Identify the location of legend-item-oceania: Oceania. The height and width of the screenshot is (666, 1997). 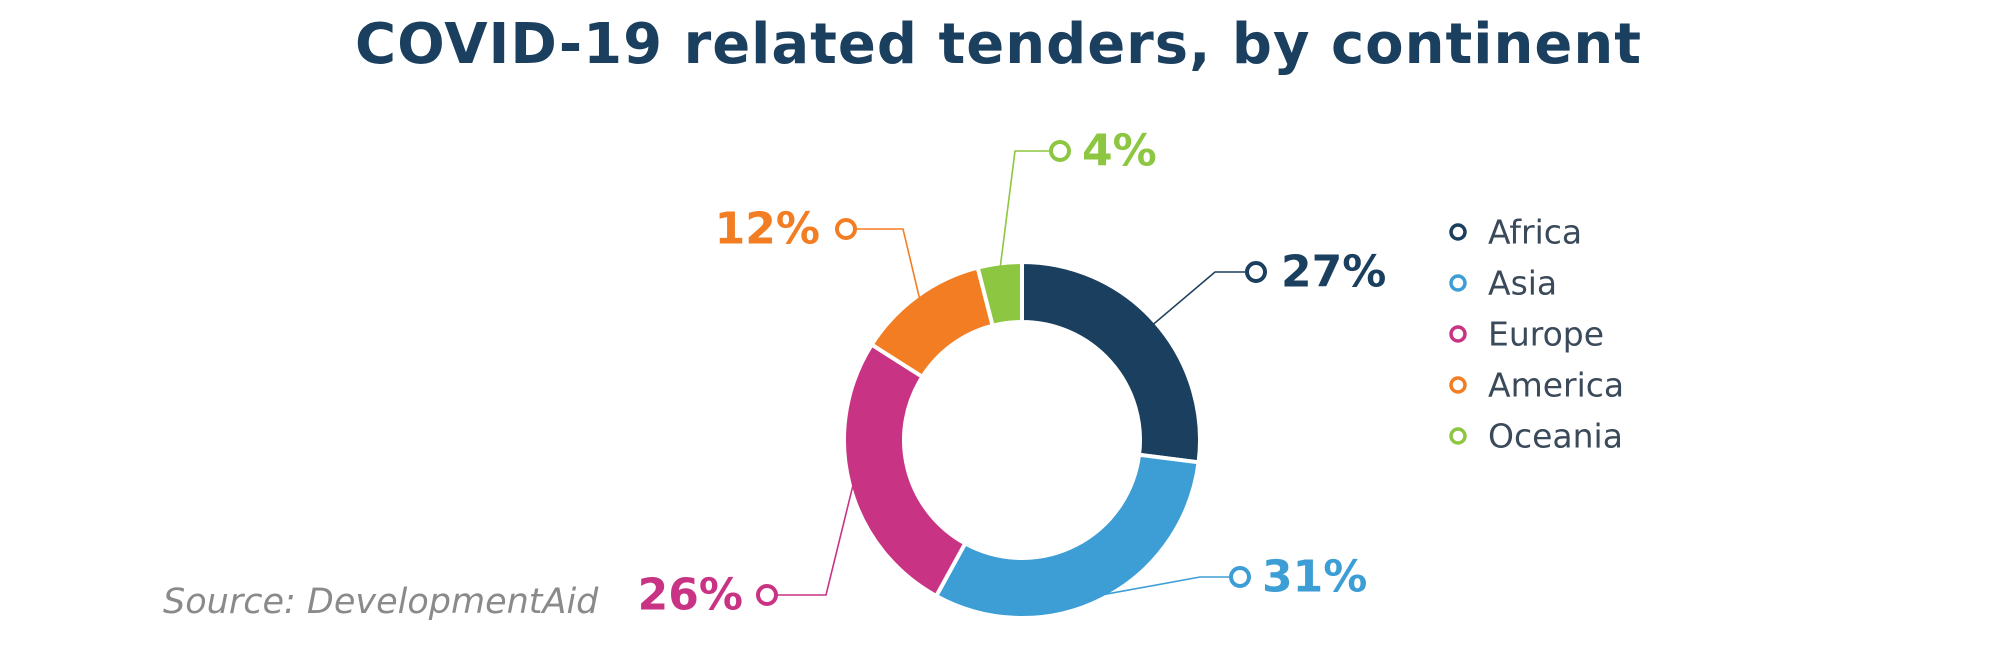
(1536, 436).